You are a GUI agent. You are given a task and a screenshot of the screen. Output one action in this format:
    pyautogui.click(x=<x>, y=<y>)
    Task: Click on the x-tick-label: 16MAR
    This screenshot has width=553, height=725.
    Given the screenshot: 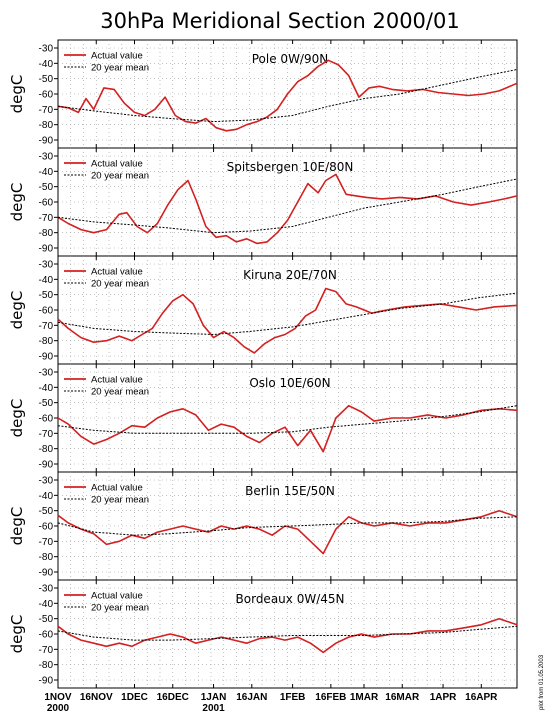 What is the action you would take?
    pyautogui.click(x=402, y=697)
    